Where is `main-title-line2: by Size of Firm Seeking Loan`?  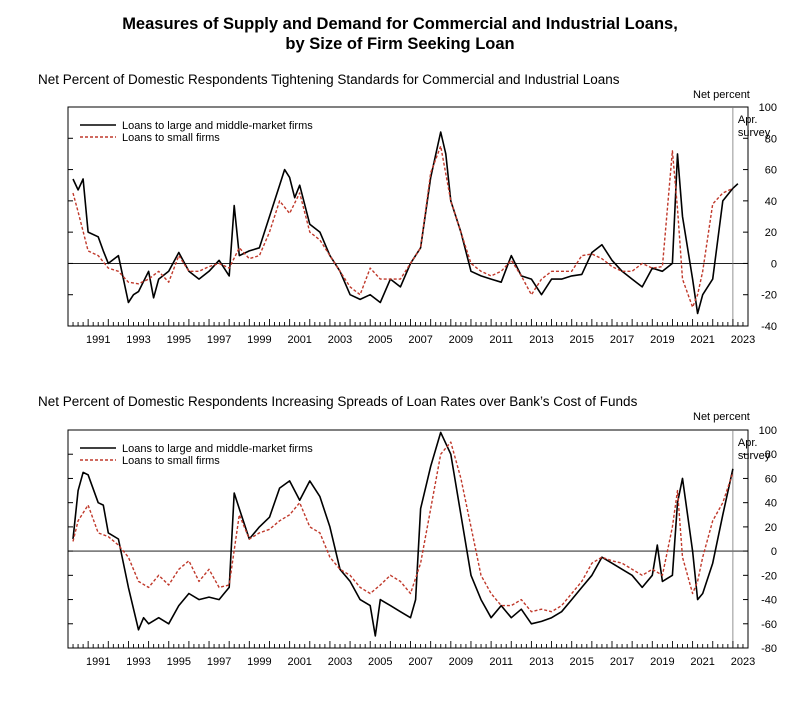 main-title-line2: by Size of Firm Seeking Loan is located at coordinates (400, 44).